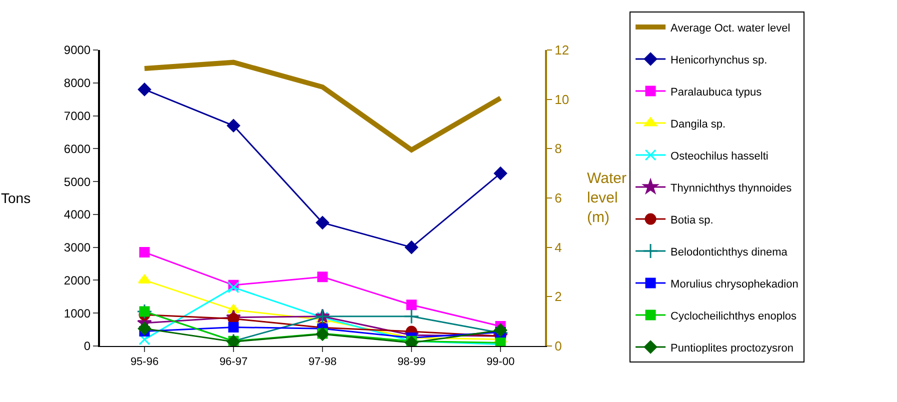  Describe the element at coordinates (77, 247) in the screenshot. I see `y-tick-label: 3000` at that location.